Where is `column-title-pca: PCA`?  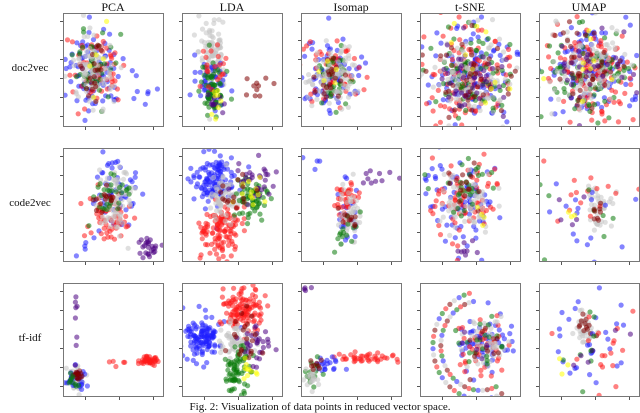
column-title-pca: PCA is located at coordinates (113, 7).